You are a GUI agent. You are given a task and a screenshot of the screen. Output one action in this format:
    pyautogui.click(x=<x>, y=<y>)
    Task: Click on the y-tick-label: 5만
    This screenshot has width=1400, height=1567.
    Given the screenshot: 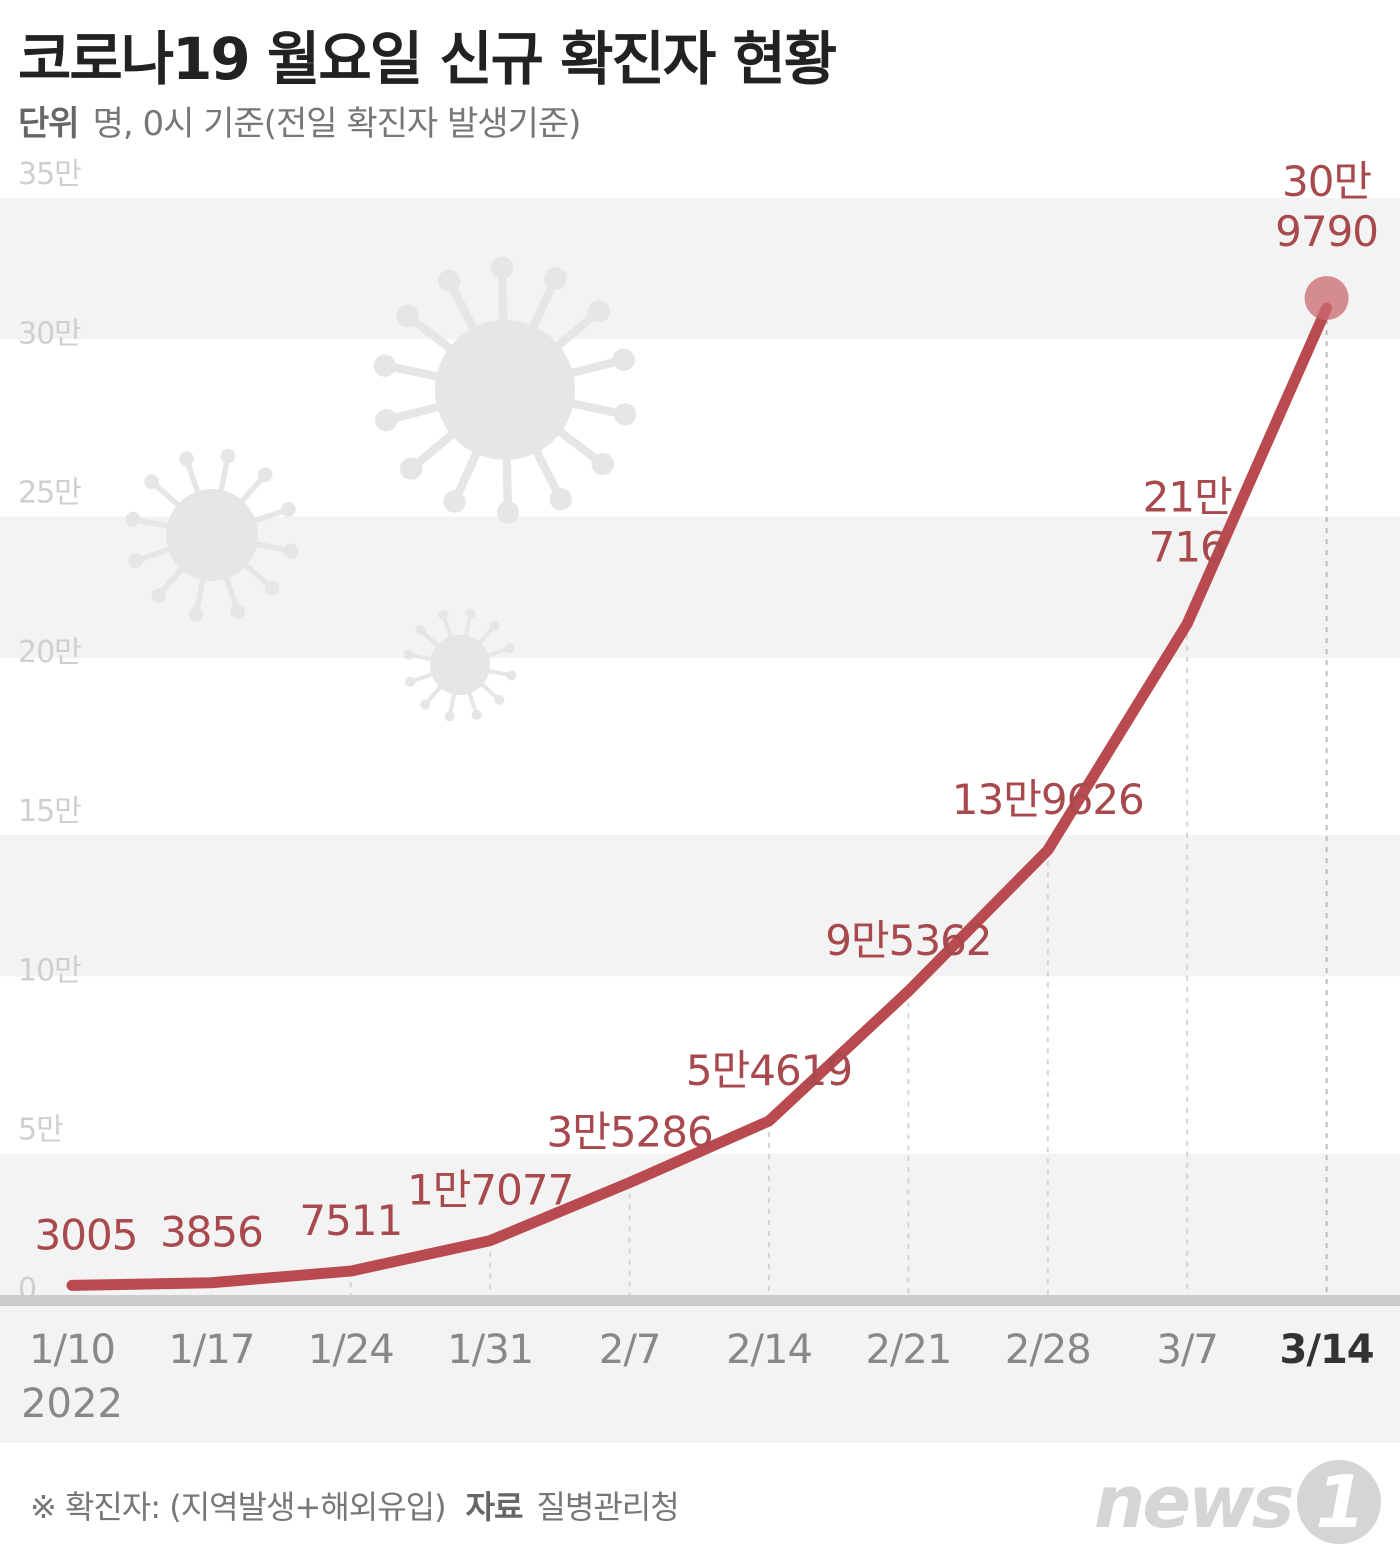 What is the action you would take?
    pyautogui.click(x=40, y=1130)
    